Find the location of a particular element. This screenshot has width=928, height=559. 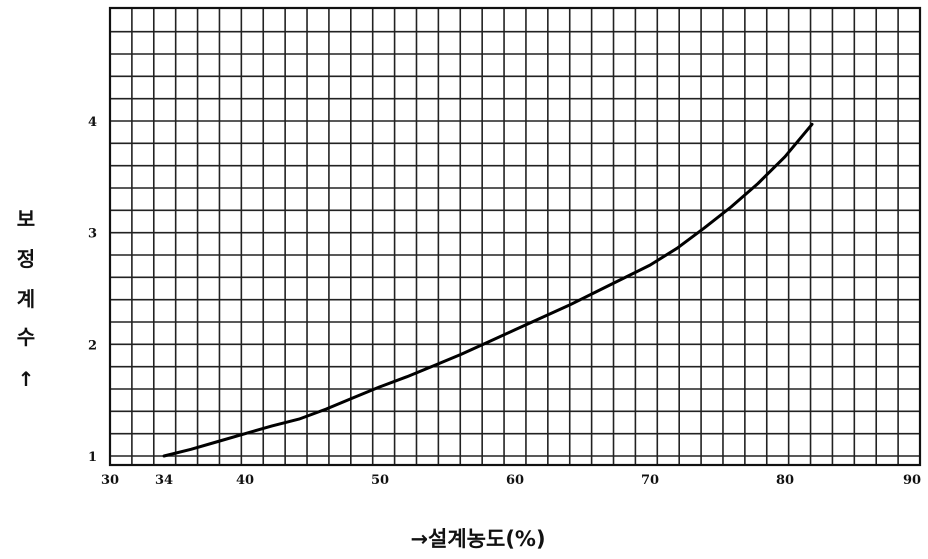

y-tick-label: 4 is located at coordinates (92, 122).